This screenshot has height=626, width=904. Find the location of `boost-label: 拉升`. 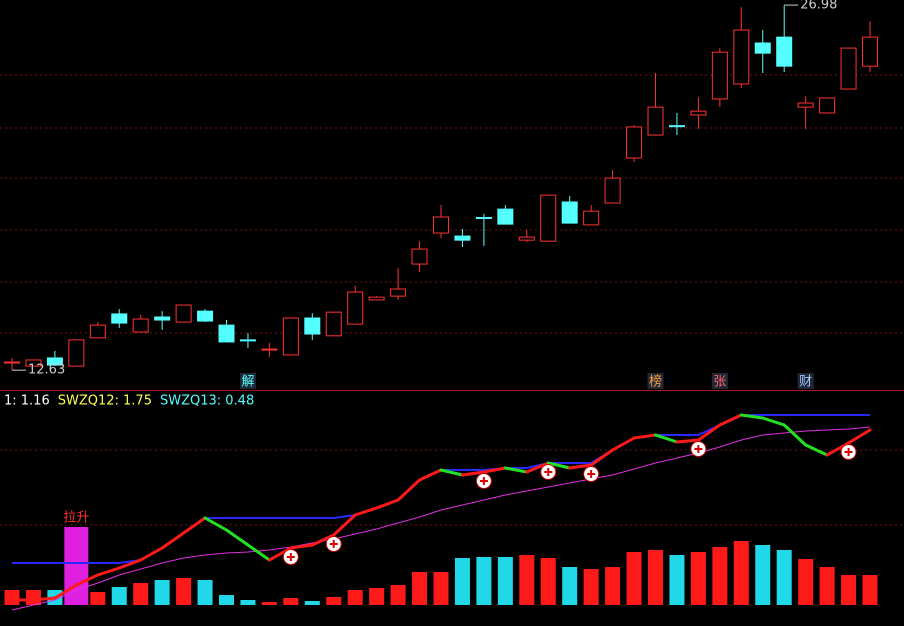

boost-label: 拉升 is located at coordinates (76, 518).